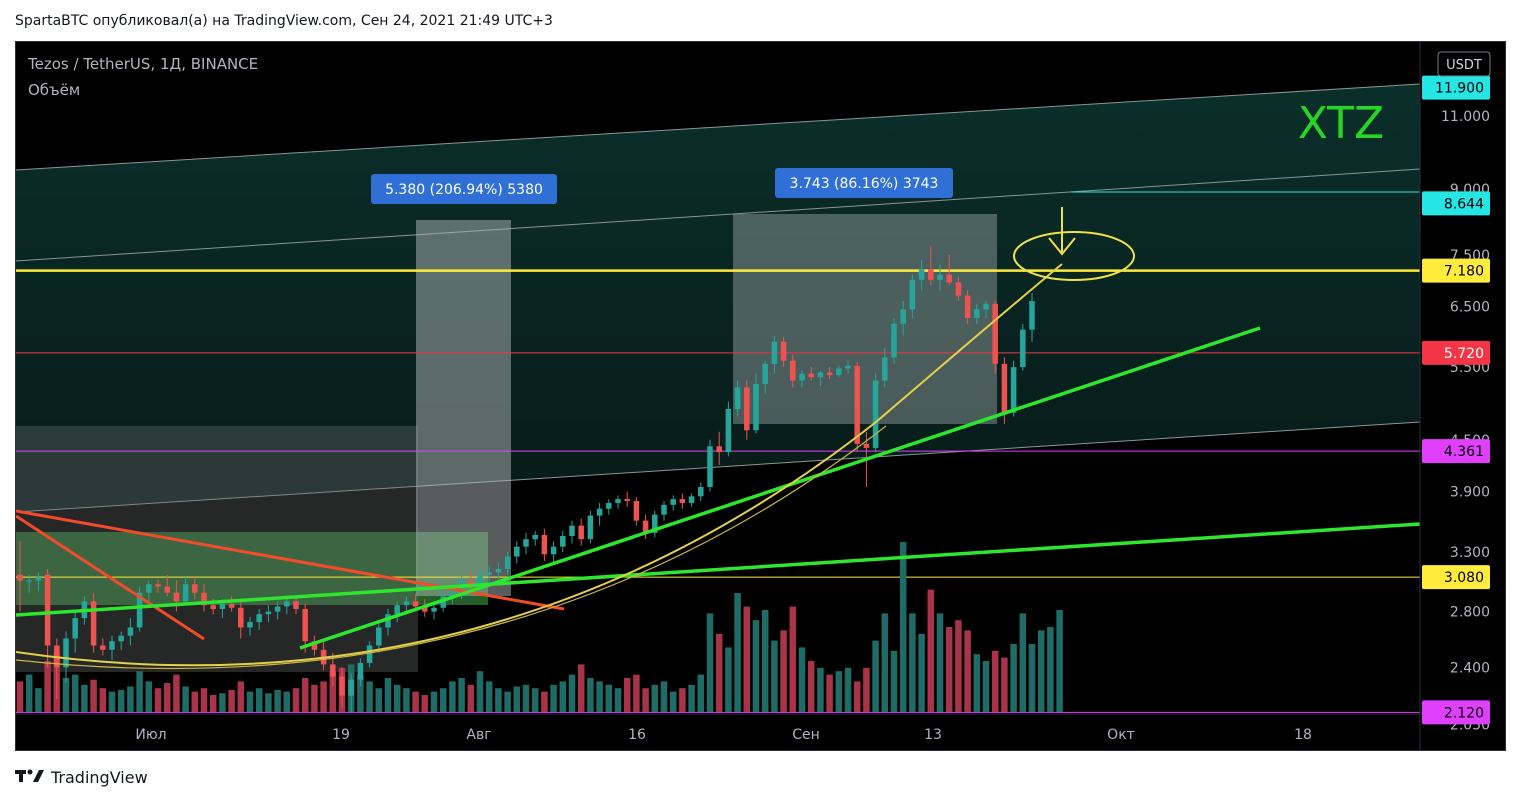  I want to click on currency-badge: USDT, so click(1464, 64).